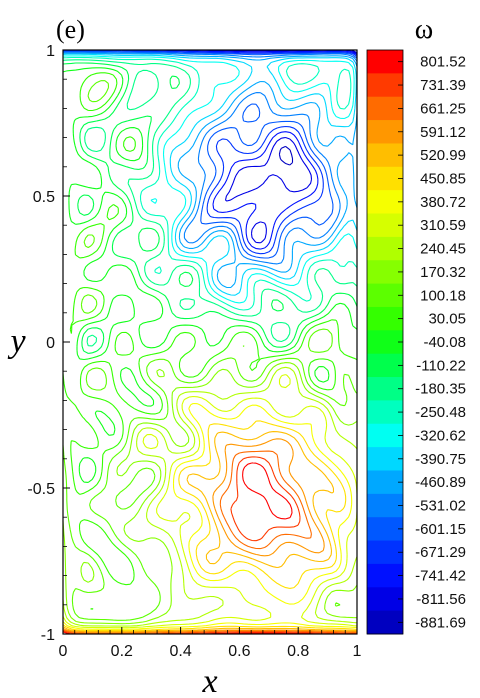 The width and height of the screenshot is (480, 698). What do you see at coordinates (443, 295) in the screenshot?
I see `colorbar-label: 100.18` at bounding box center [443, 295].